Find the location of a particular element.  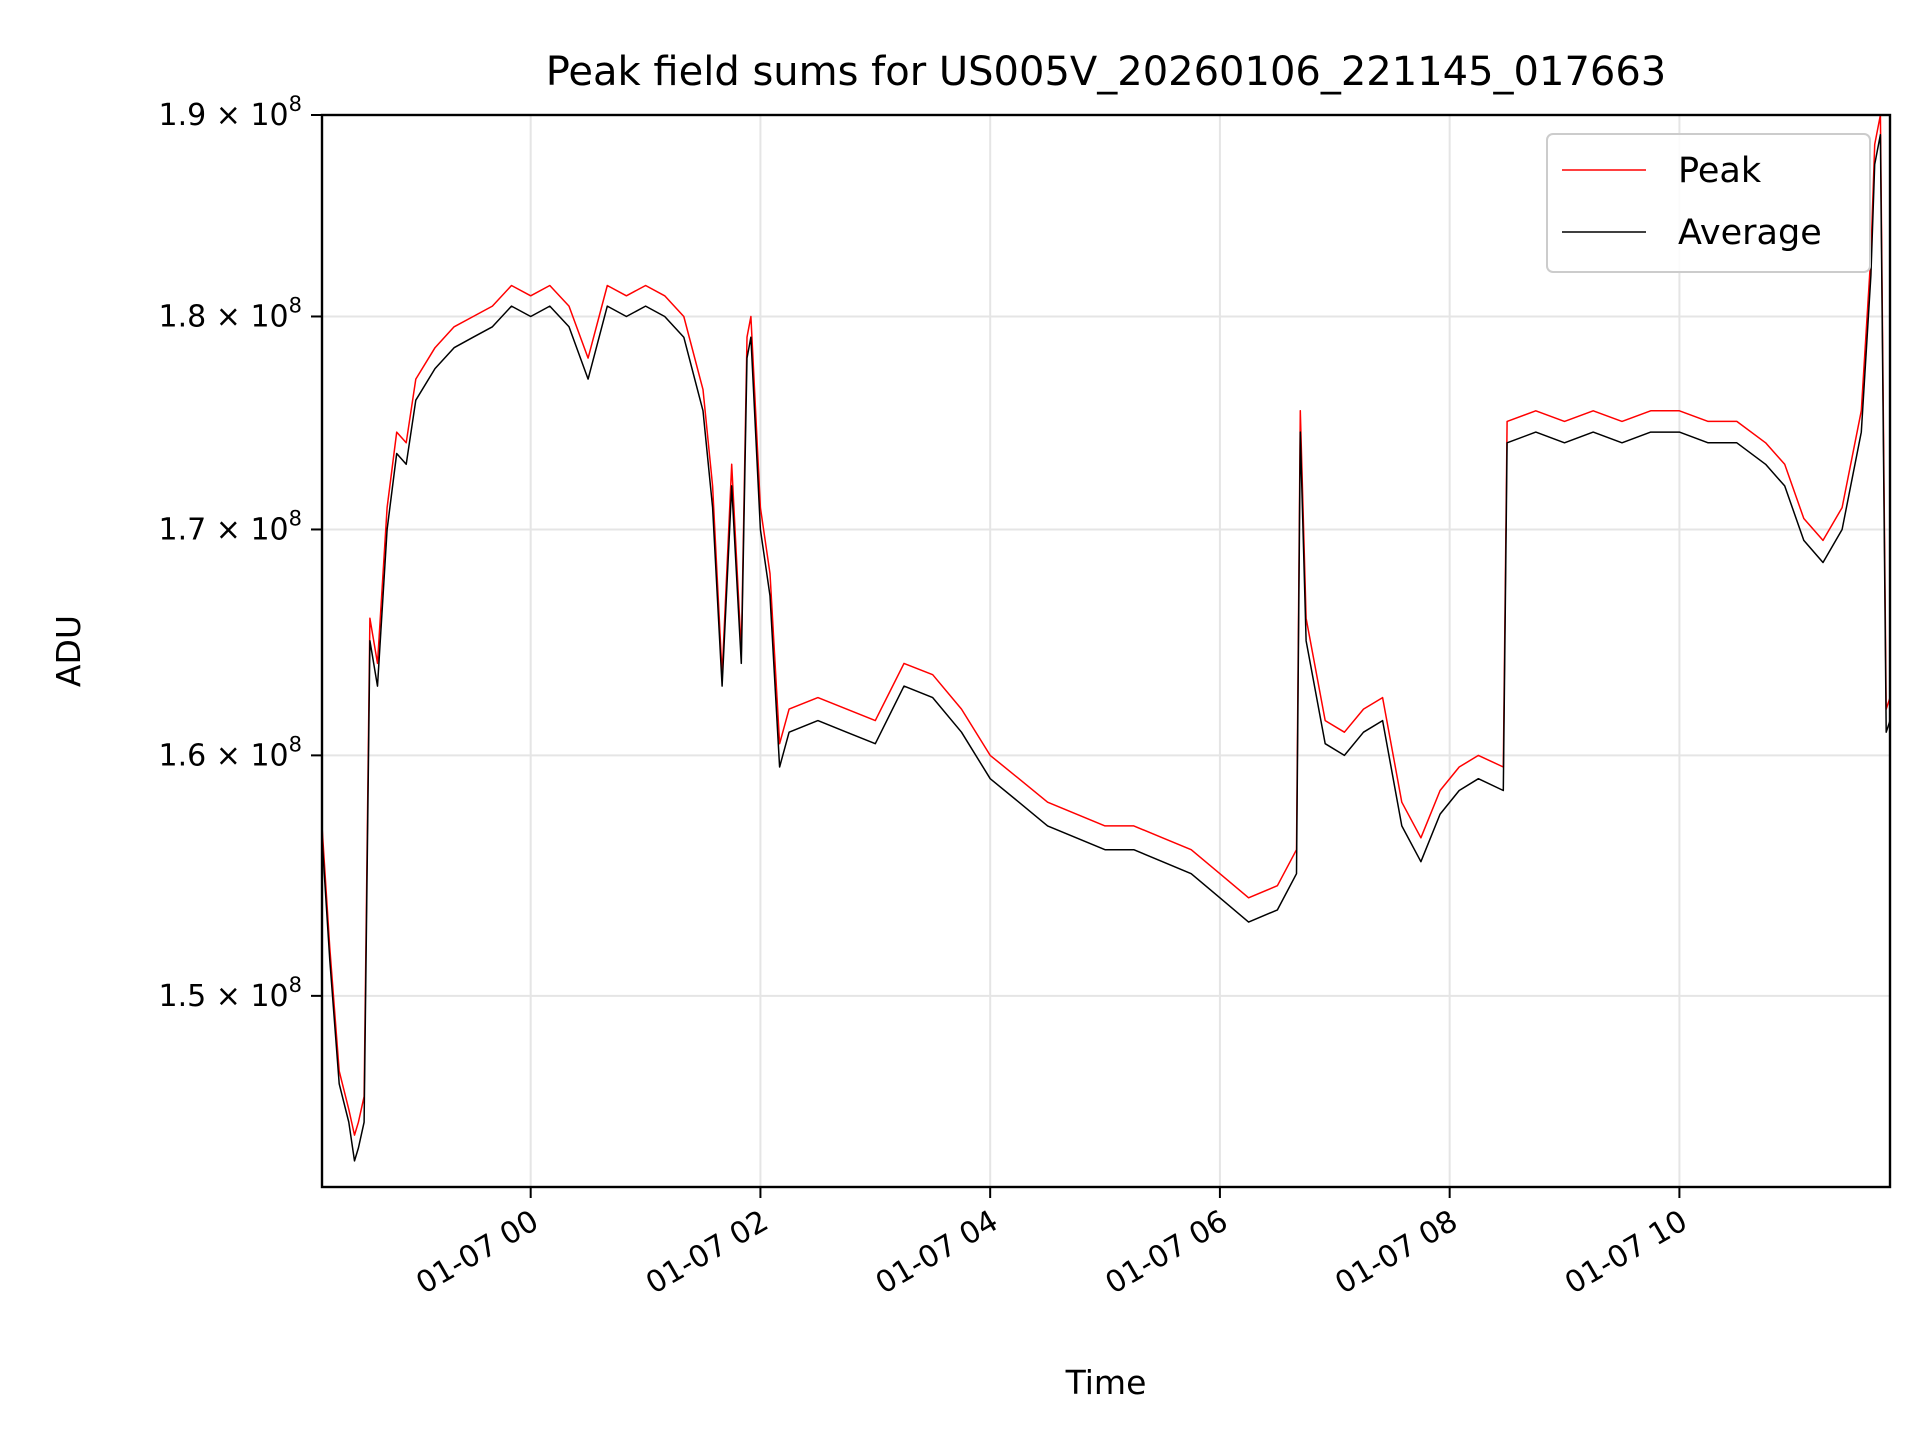

y-tick-label: 1.9 × 108 is located at coordinates (230, 112).